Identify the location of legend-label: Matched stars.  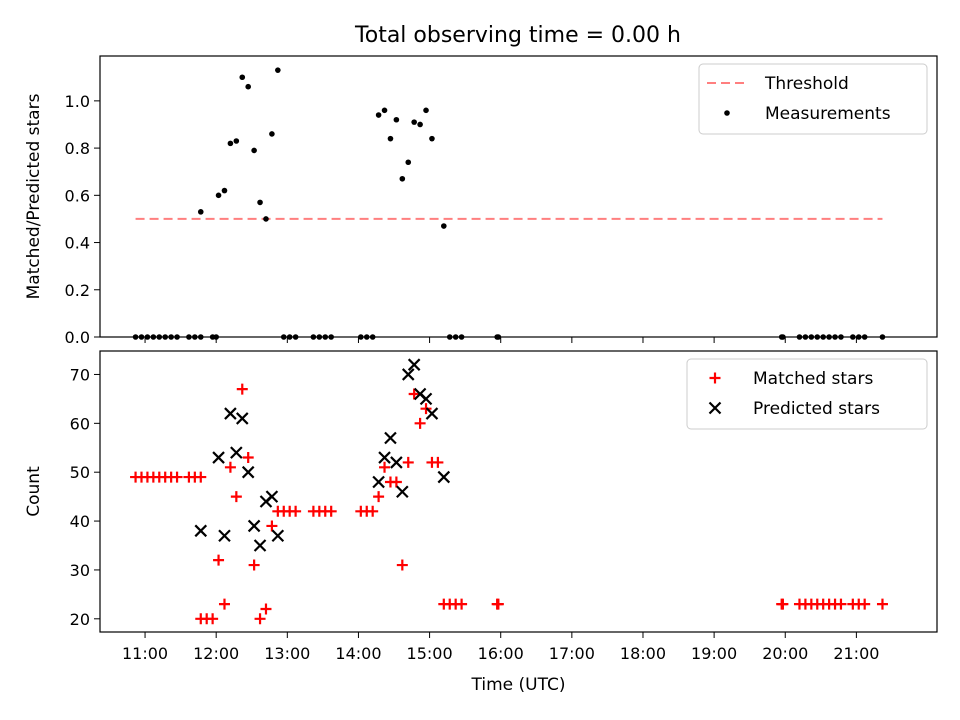
(813, 379).